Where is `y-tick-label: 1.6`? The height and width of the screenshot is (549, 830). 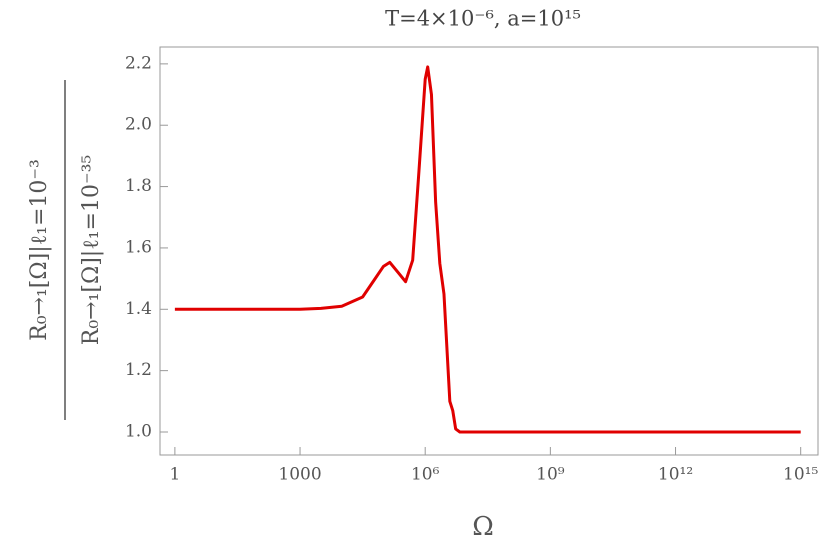
y-tick-label: 1.6 is located at coordinates (138, 247).